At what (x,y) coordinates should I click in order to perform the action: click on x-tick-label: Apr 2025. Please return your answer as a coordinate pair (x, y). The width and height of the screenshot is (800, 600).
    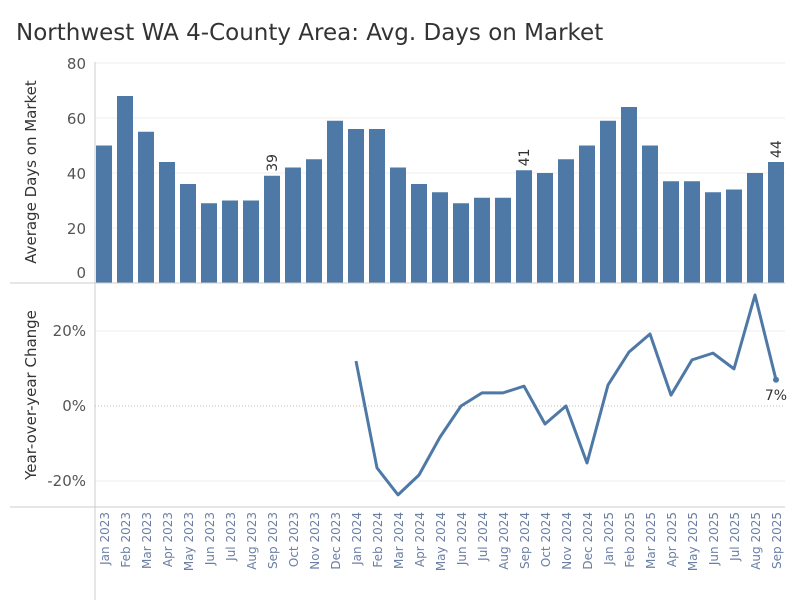
    Looking at the image, I should click on (672, 539).